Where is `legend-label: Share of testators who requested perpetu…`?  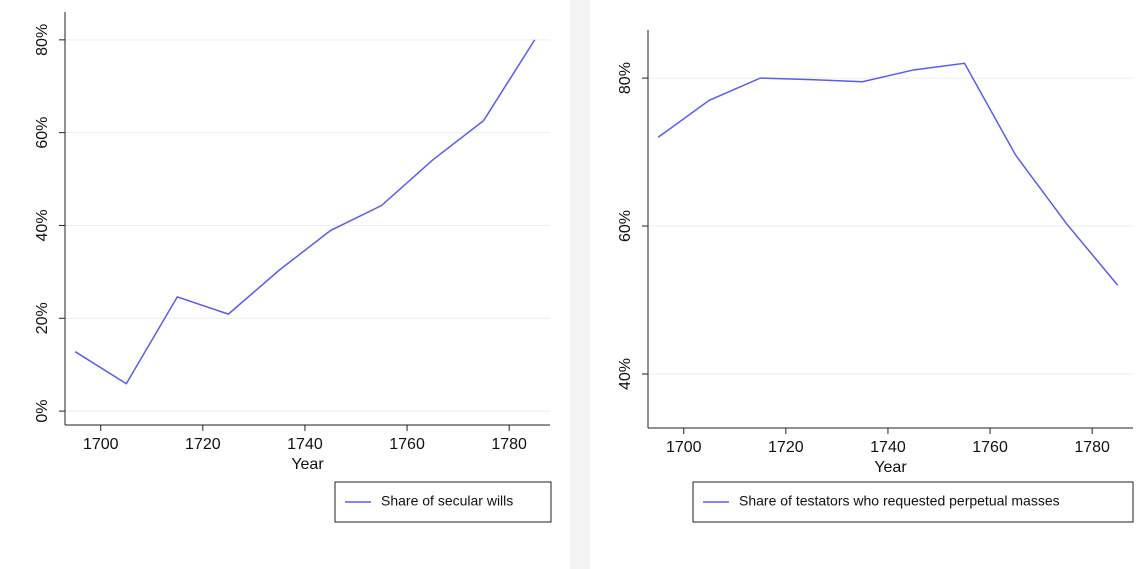
legend-label: Share of testators who requested perpetu… is located at coordinates (899, 501).